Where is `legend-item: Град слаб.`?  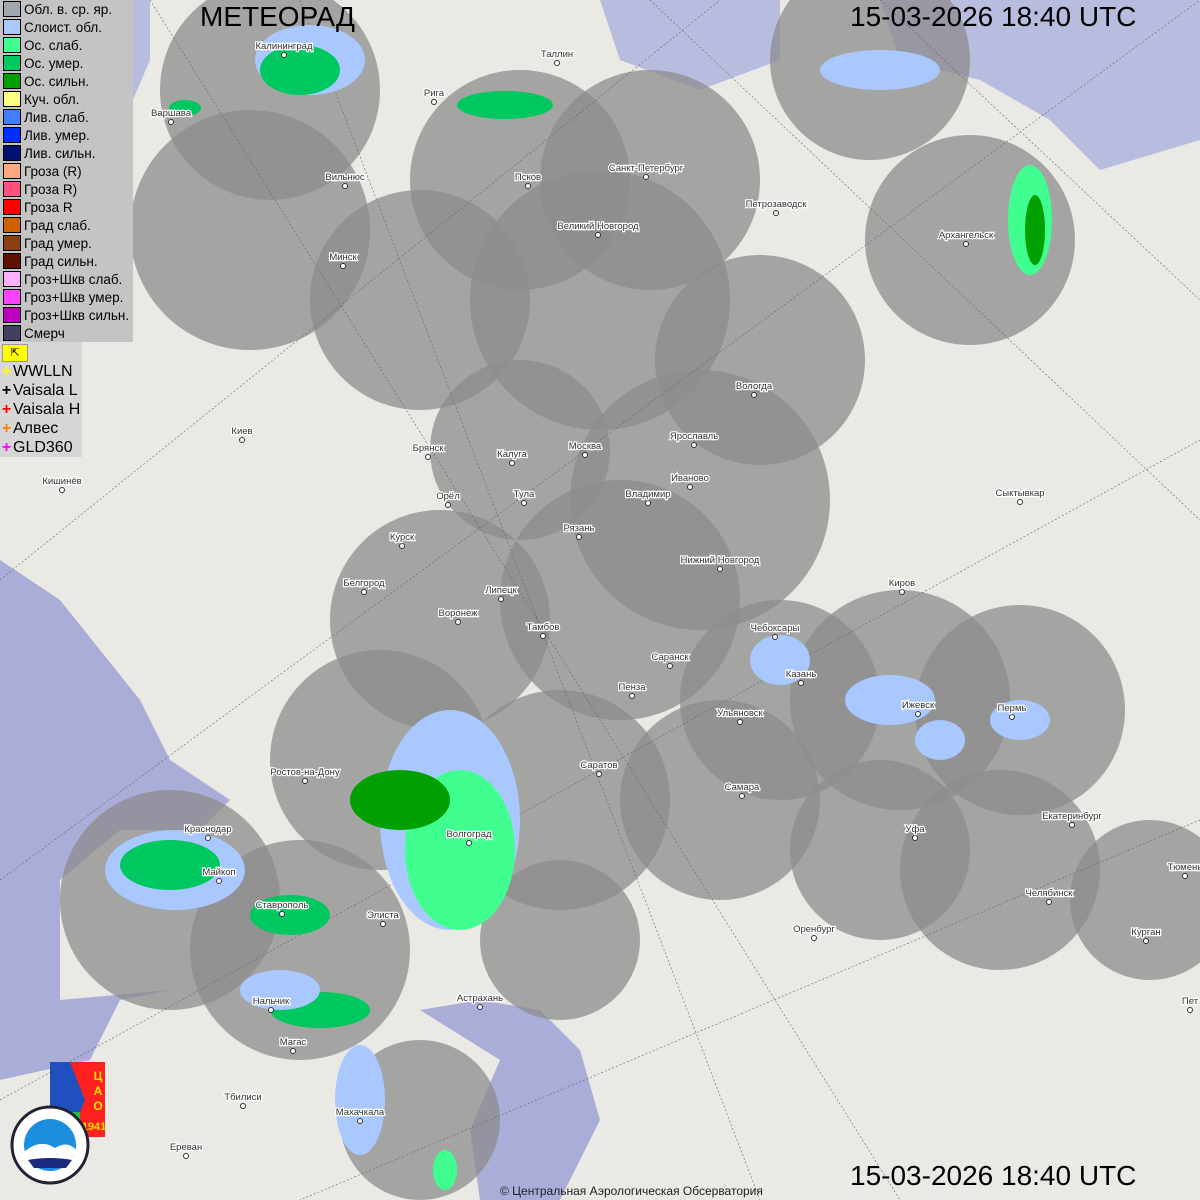
legend-item: Град слаб. is located at coordinates (66, 225).